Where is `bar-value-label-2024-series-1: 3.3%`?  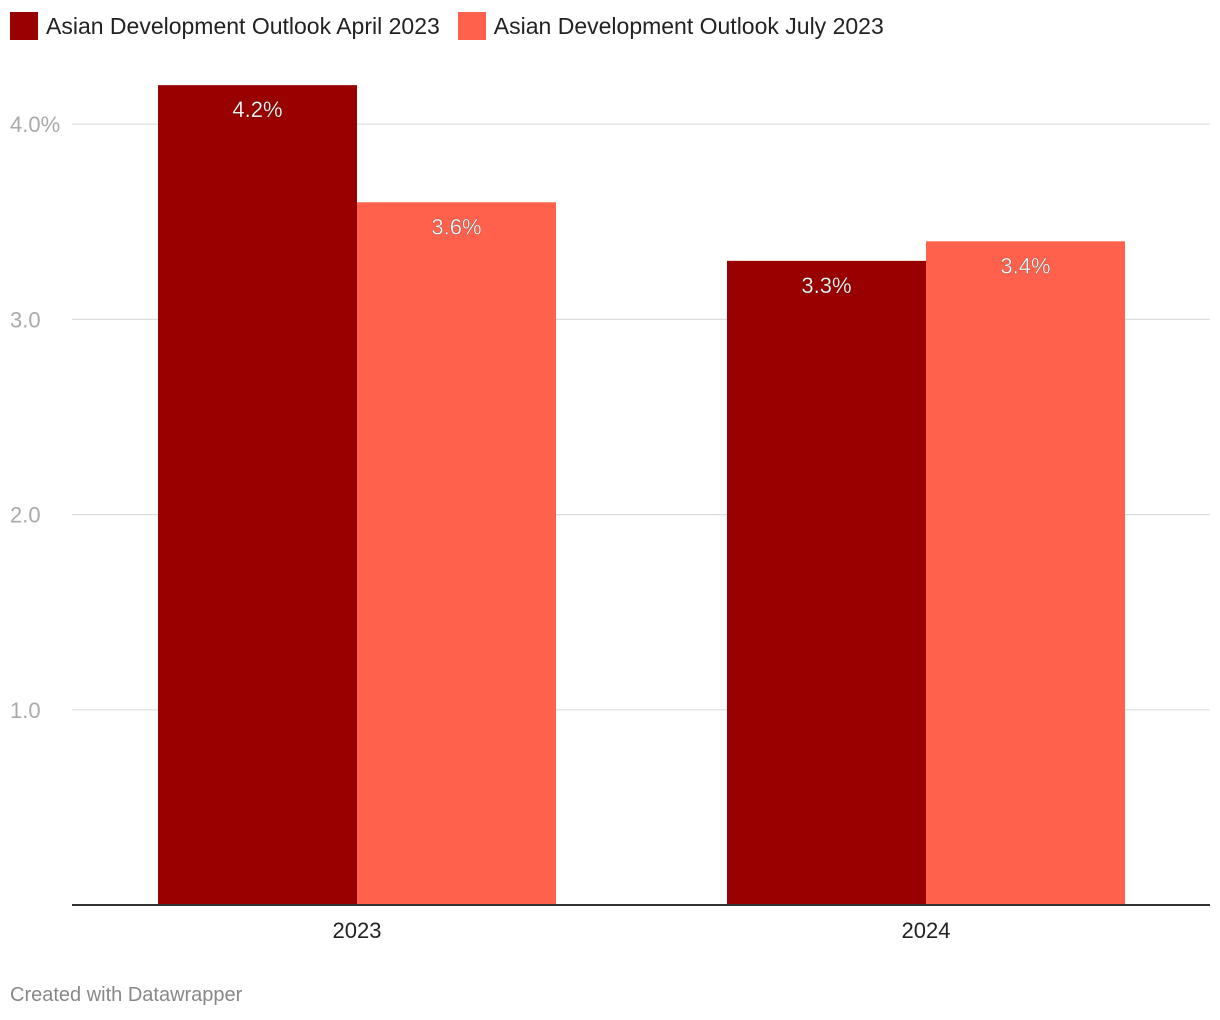
bar-value-label-2024-series-1: 3.3% is located at coordinates (826, 285).